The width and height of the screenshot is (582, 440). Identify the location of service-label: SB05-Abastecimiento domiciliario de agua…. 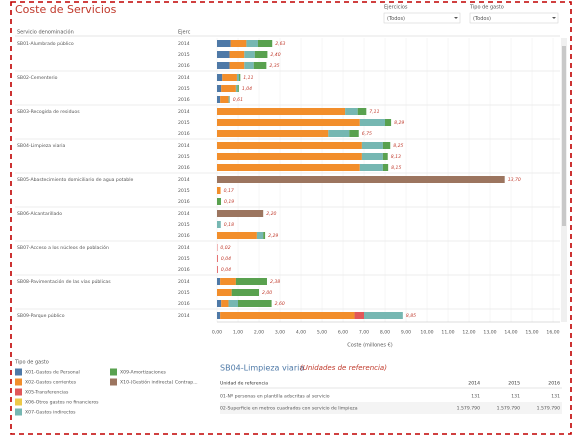
(75, 180).